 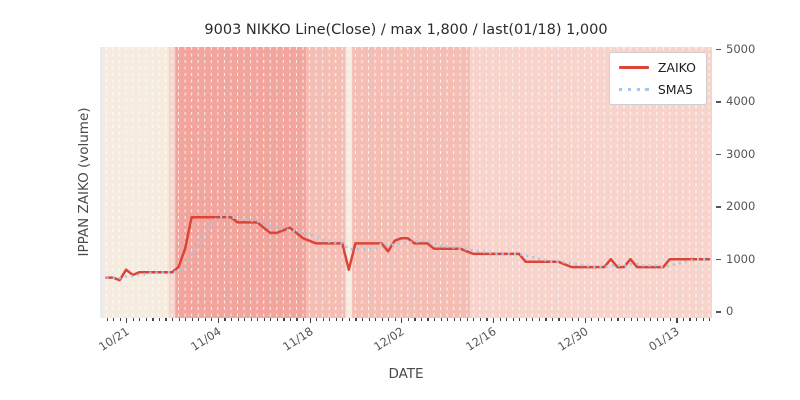 What do you see at coordinates (730, 311) in the screenshot?
I see `y-tick-label: 0` at bounding box center [730, 311].